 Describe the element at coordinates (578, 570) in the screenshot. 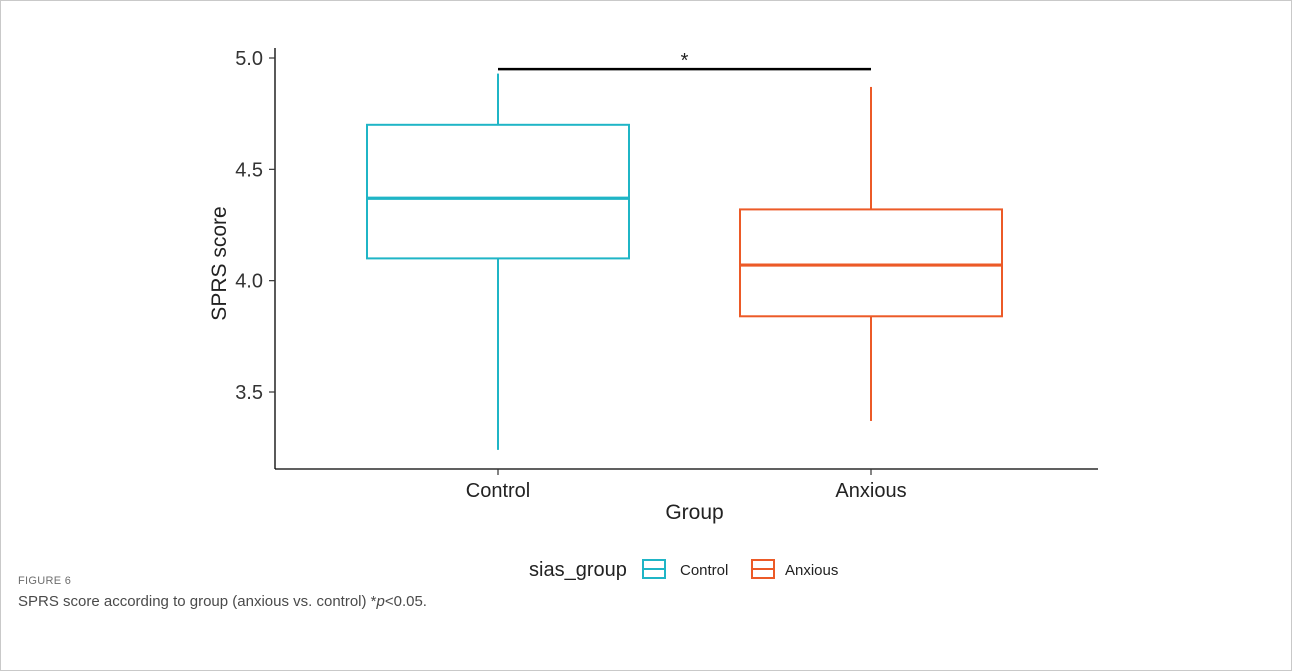

I see `legend-title: sias_group` at that location.